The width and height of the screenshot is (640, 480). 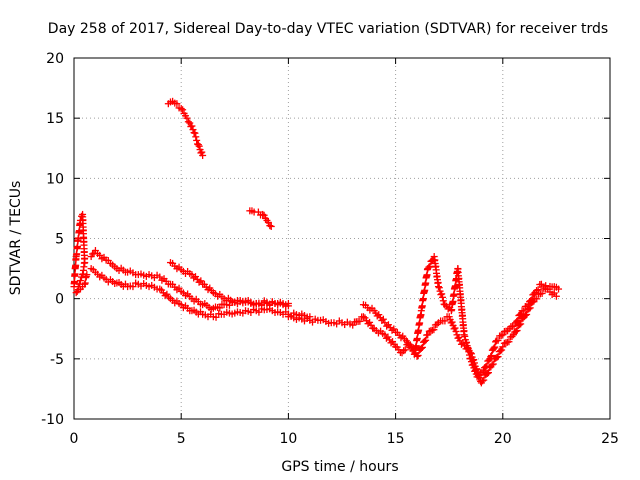 I want to click on y-tick-label: 5, so click(x=59, y=240).